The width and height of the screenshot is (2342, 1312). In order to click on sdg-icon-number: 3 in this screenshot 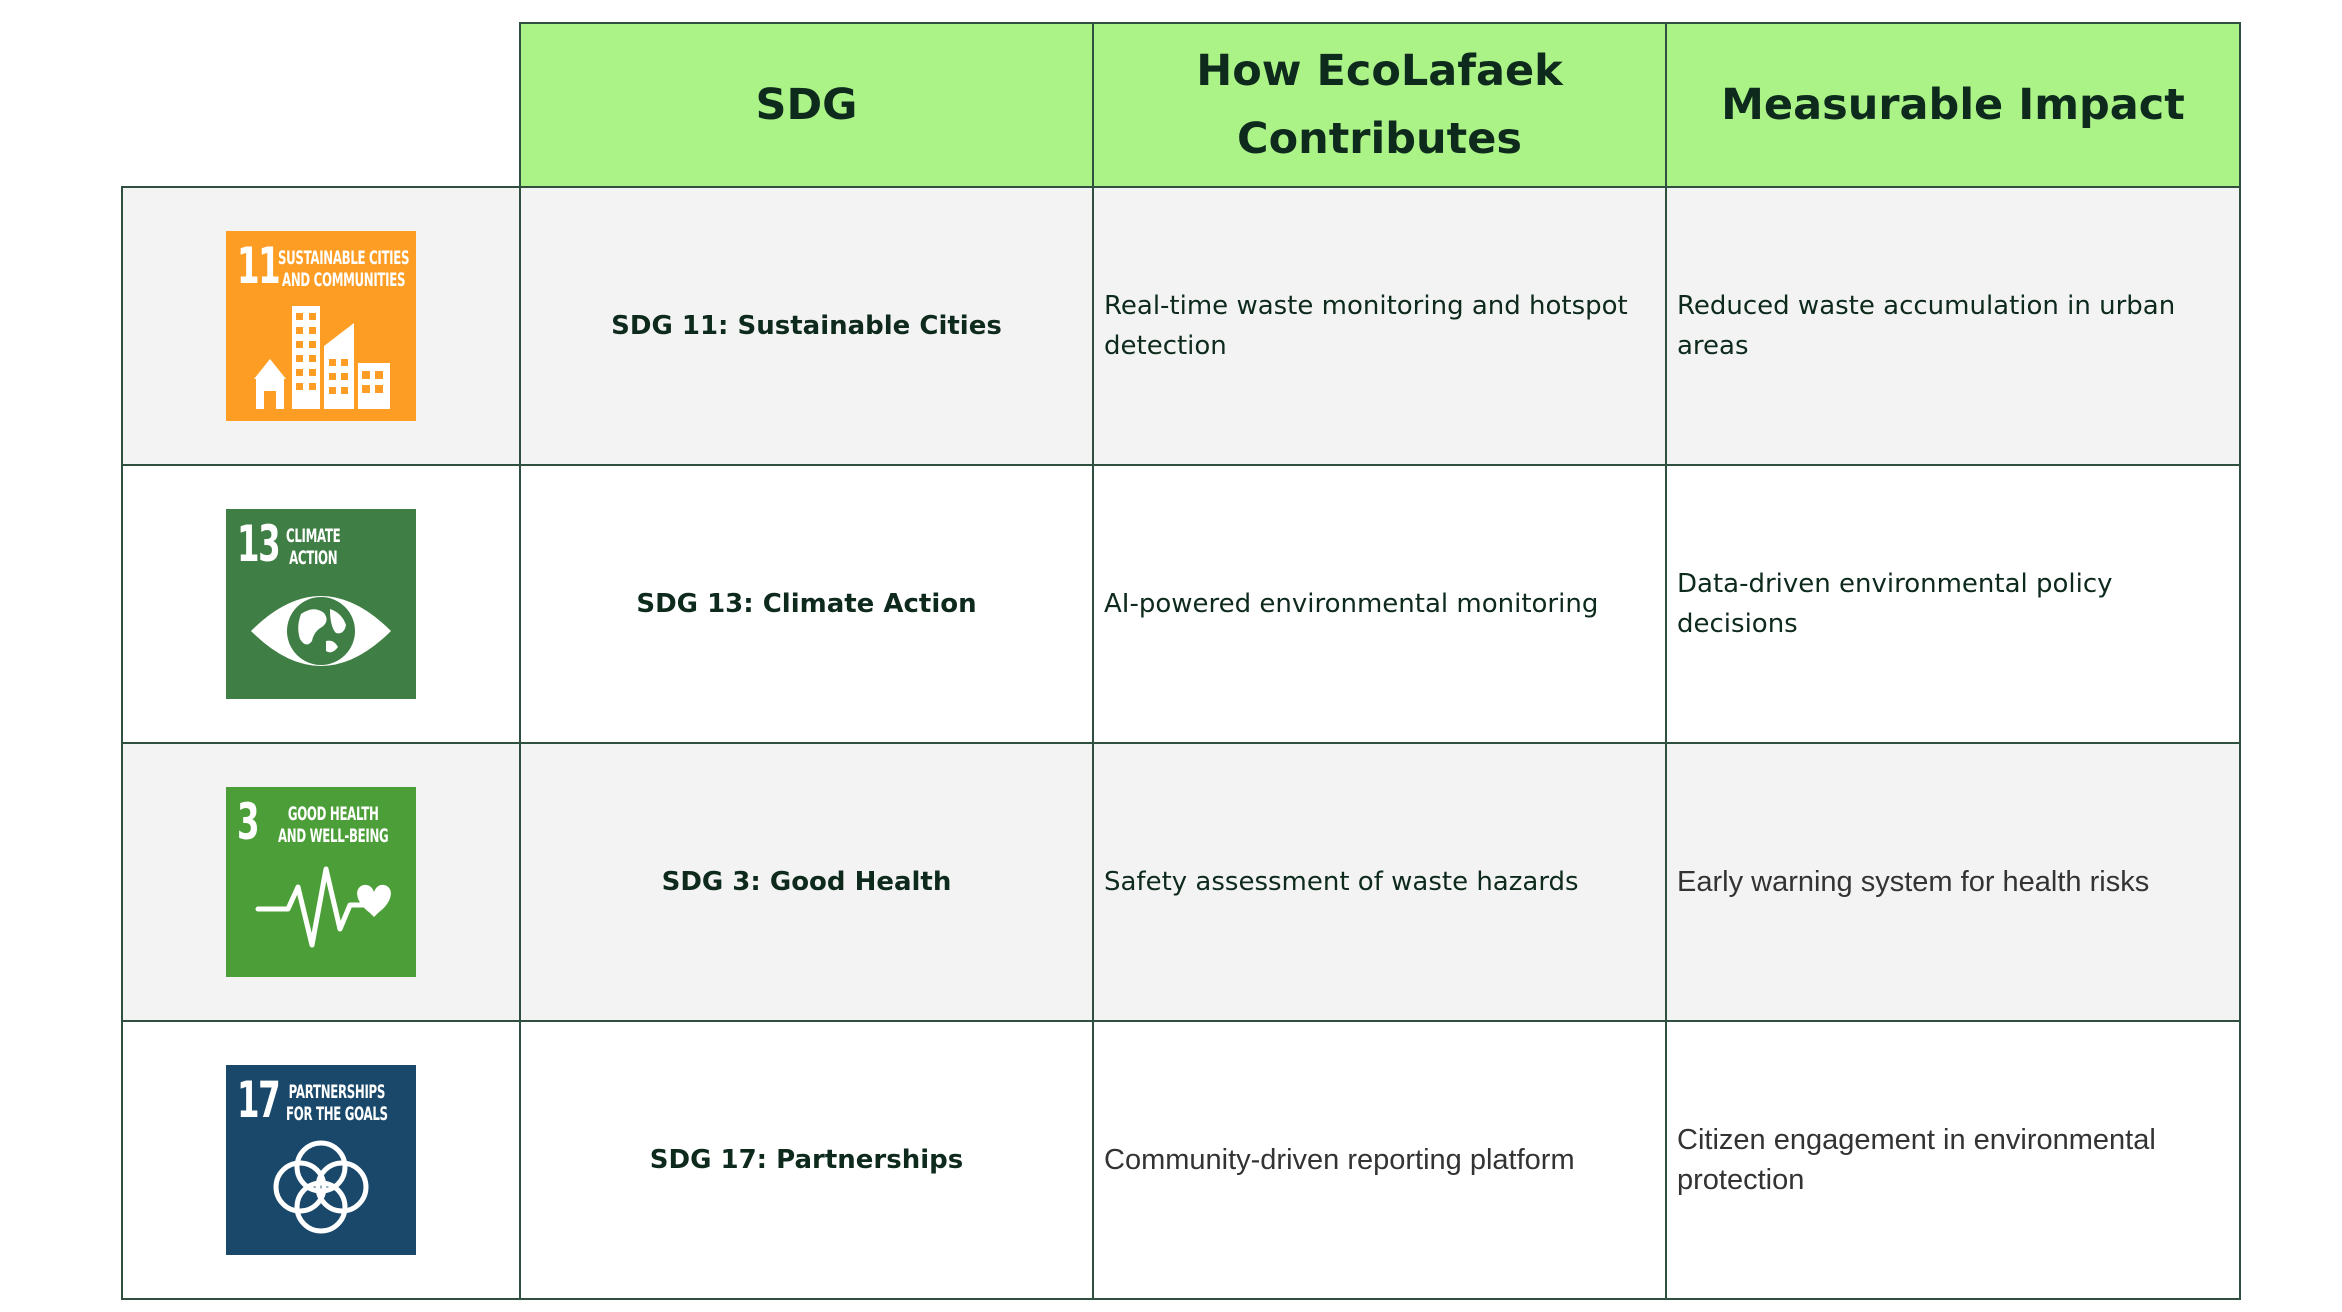, I will do `click(248, 822)`.